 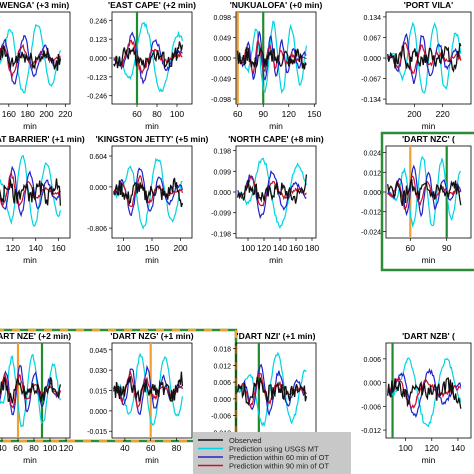 I want to click on y-tick-label: -0.134, so click(x=371, y=100).